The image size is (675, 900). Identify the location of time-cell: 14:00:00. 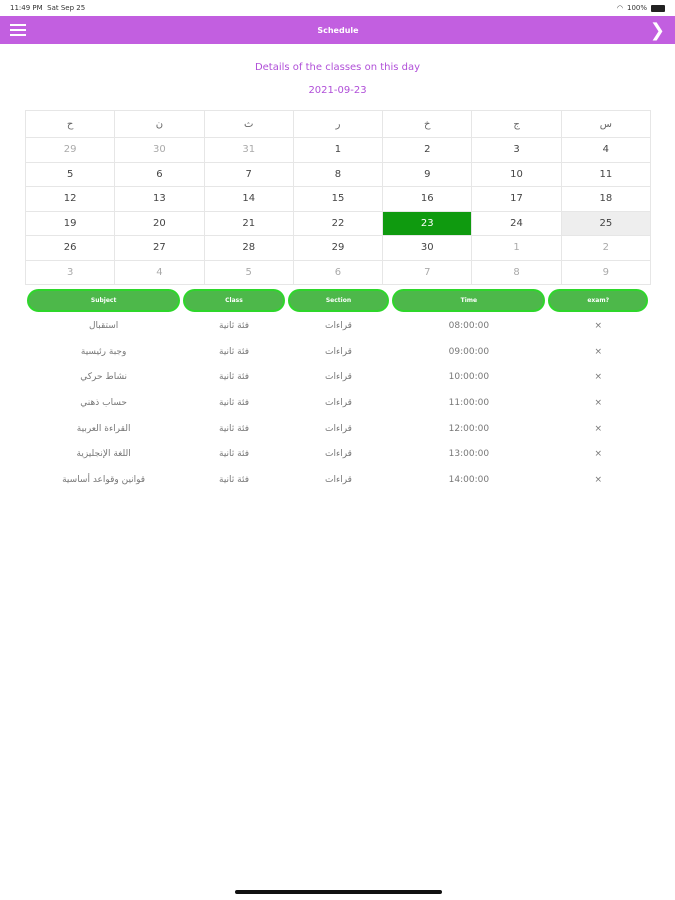
(469, 479).